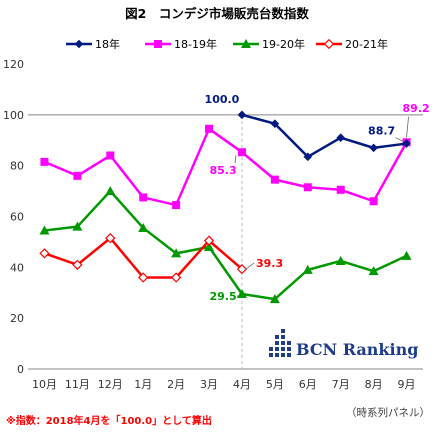 The width and height of the screenshot is (435, 435). I want to click on x-tick-label: 1月, so click(143, 384).